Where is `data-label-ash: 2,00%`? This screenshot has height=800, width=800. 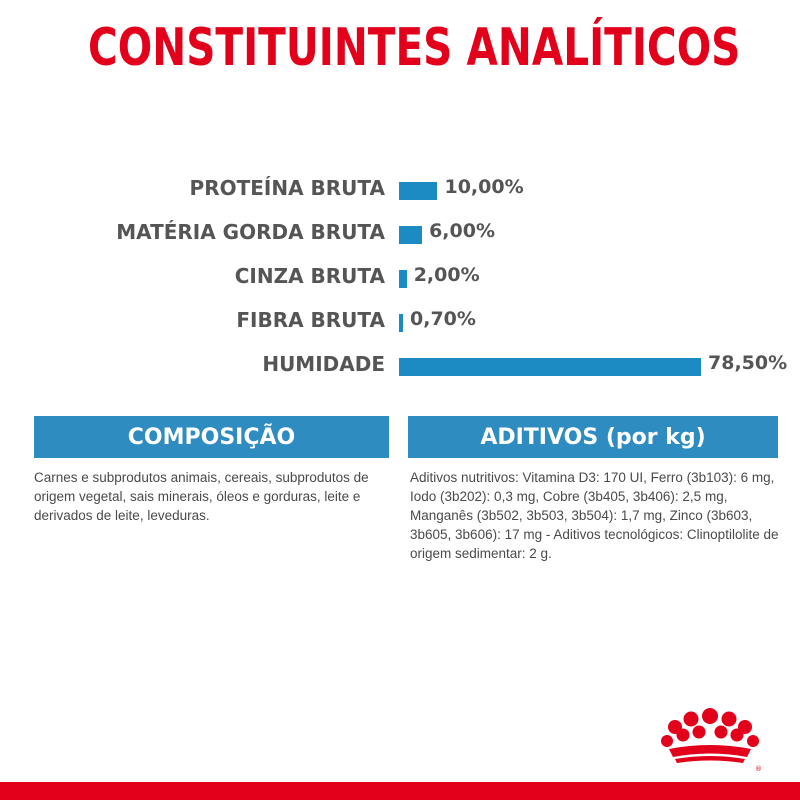 data-label-ash: 2,00% is located at coordinates (446, 275).